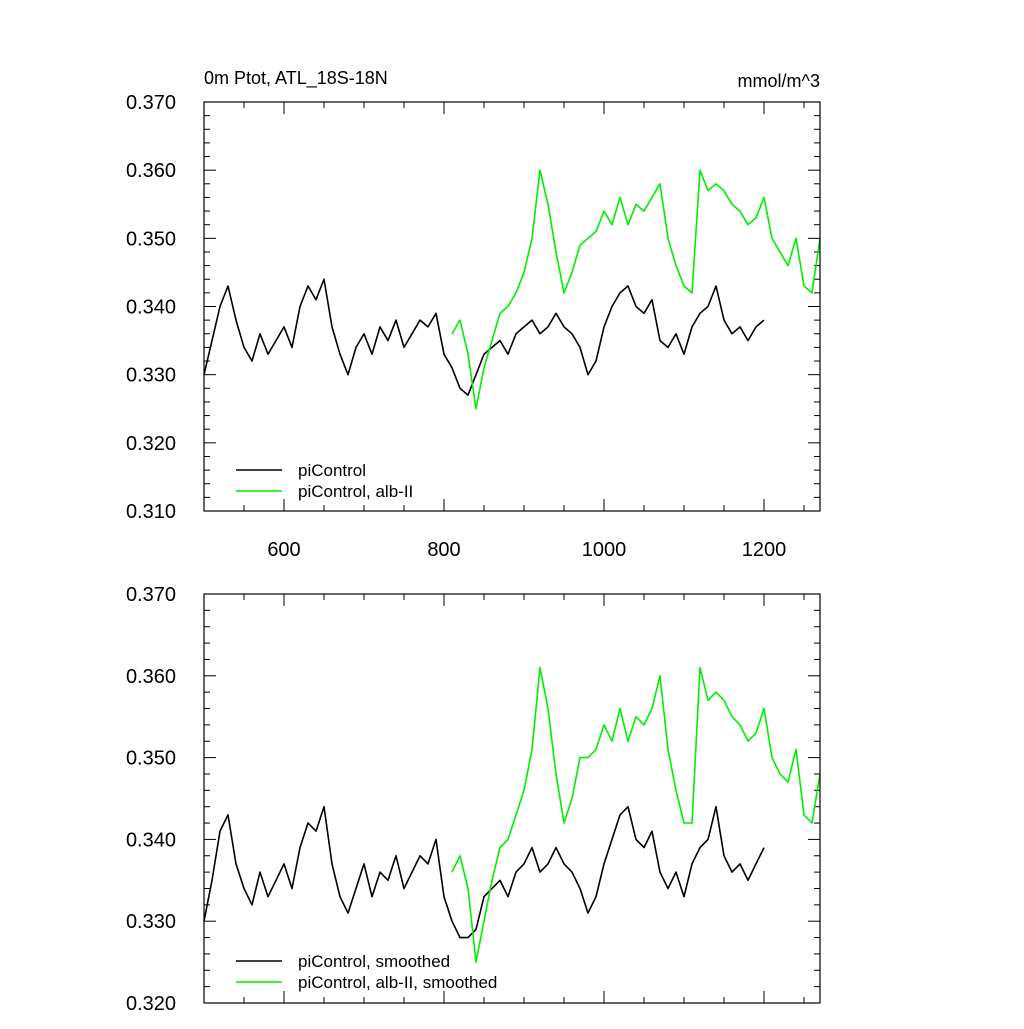  Describe the element at coordinates (443, 550) in the screenshot. I see `x-tick-label: 800` at that location.